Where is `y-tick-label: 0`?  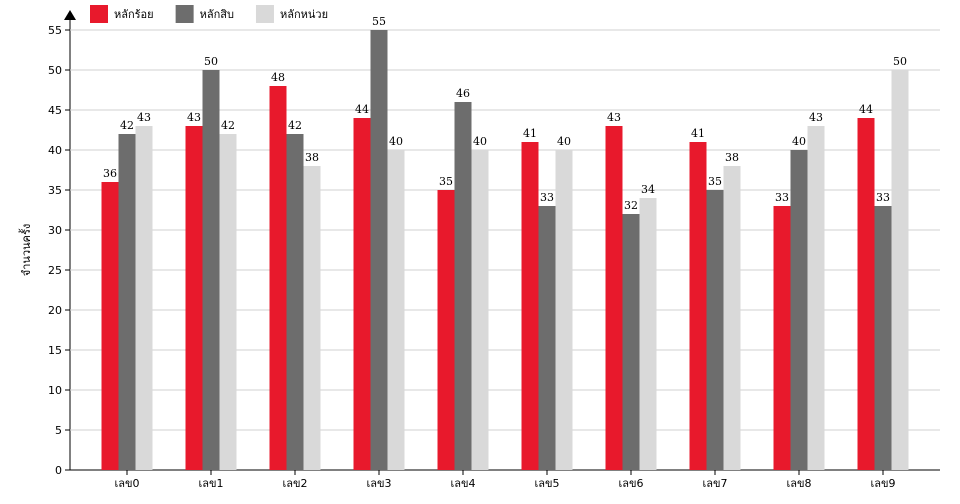
y-tick-label: 0 is located at coordinates (58, 470).